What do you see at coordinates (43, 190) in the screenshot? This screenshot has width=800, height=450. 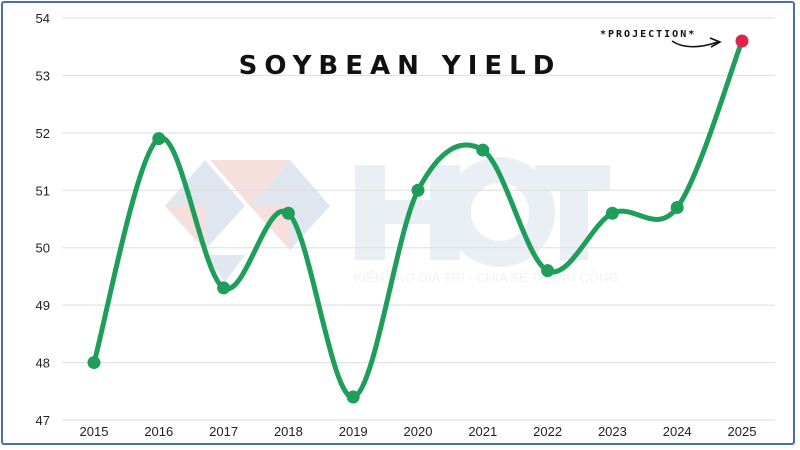 I see `y-tick-label: 51` at bounding box center [43, 190].